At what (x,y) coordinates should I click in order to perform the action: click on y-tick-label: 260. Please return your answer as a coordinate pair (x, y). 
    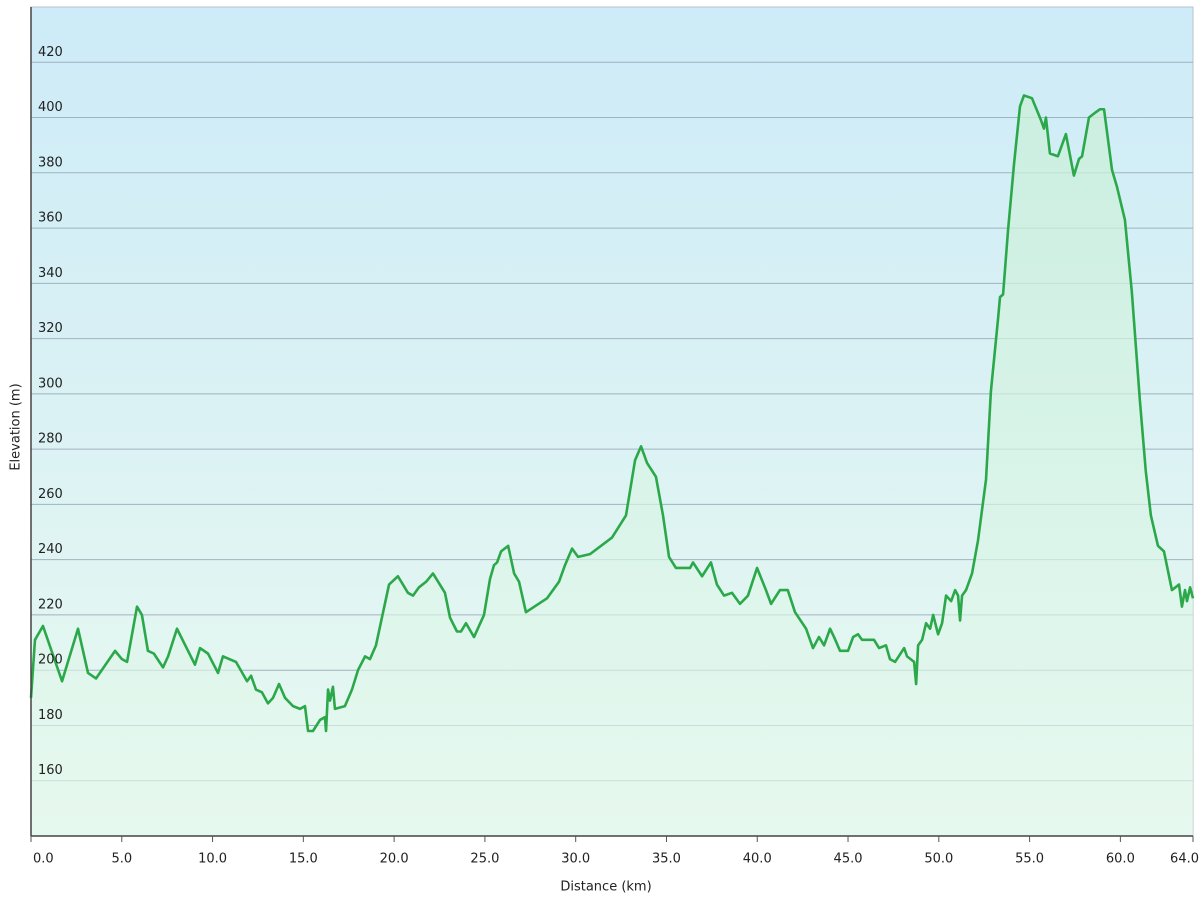
    Looking at the image, I should click on (50, 494).